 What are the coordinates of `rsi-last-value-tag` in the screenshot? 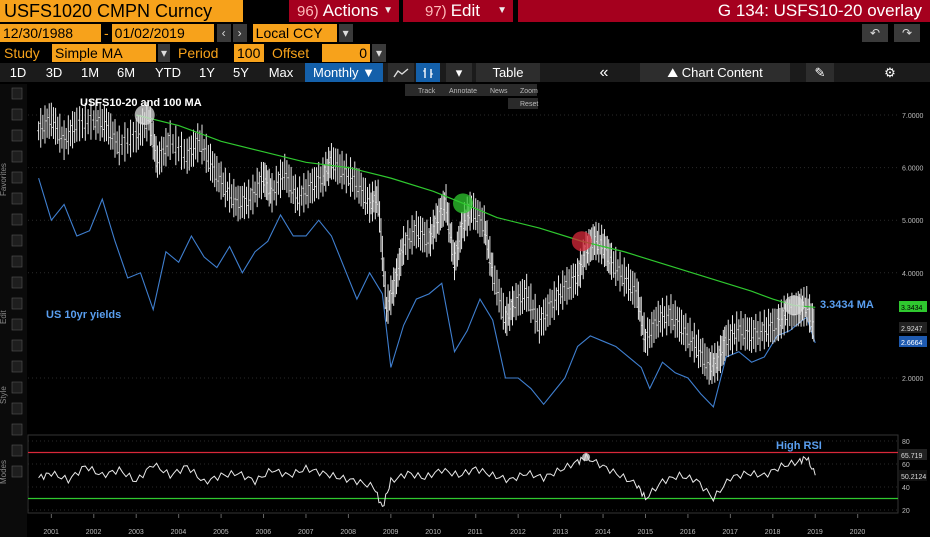 It's located at (913, 475).